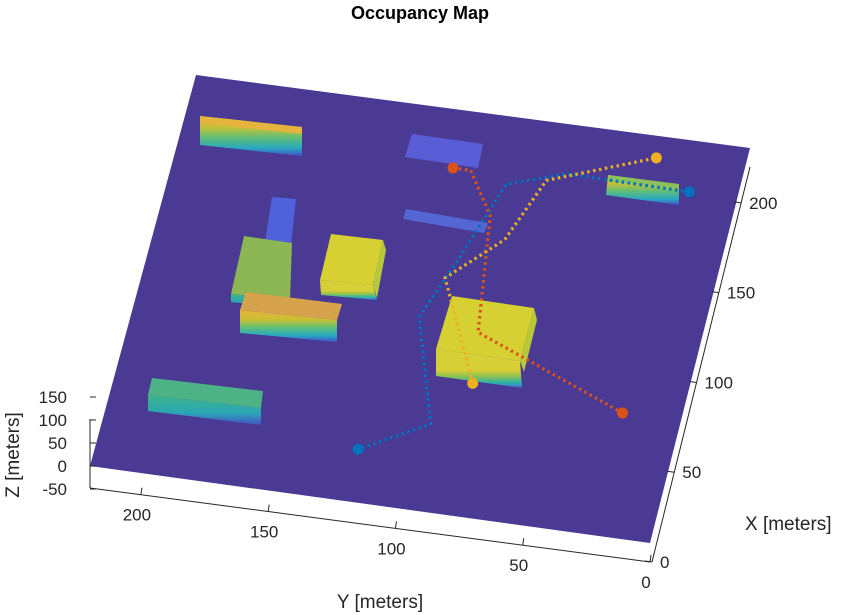  What do you see at coordinates (380, 602) in the screenshot?
I see `y-axis-label: Y [meters]` at bounding box center [380, 602].